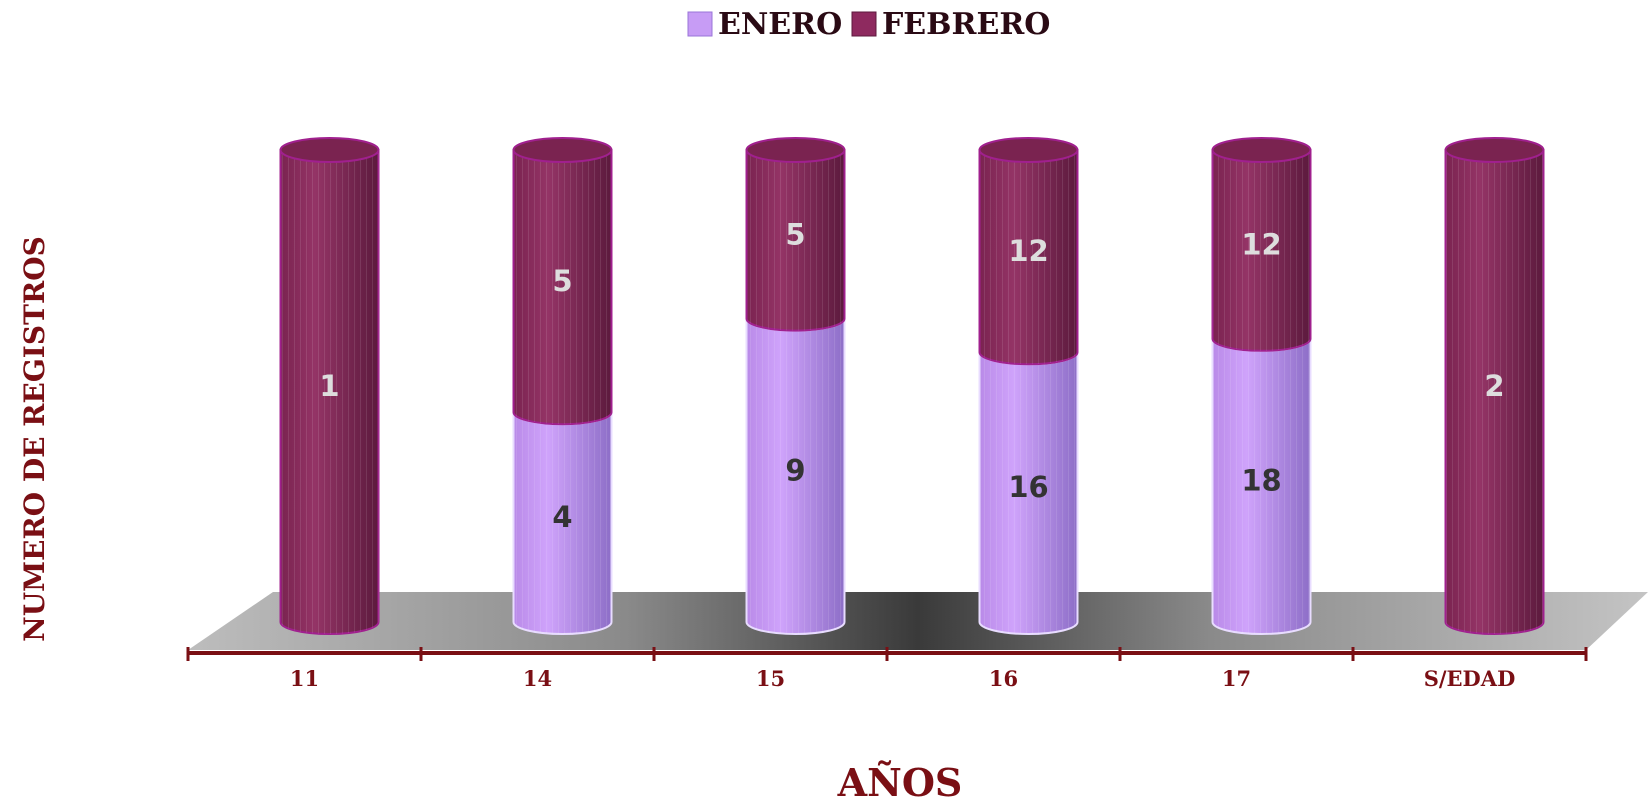 Image resolution: width=1651 pixels, height=801 pixels. What do you see at coordinates (1261, 480) in the screenshot?
I see `data-label-enero-17: 18` at bounding box center [1261, 480].